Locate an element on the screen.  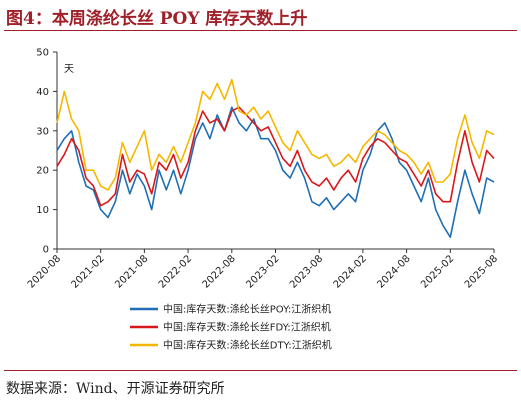
data-source-note: 数据来源：Wind、开源证券研究所 is located at coordinates (115, 389).